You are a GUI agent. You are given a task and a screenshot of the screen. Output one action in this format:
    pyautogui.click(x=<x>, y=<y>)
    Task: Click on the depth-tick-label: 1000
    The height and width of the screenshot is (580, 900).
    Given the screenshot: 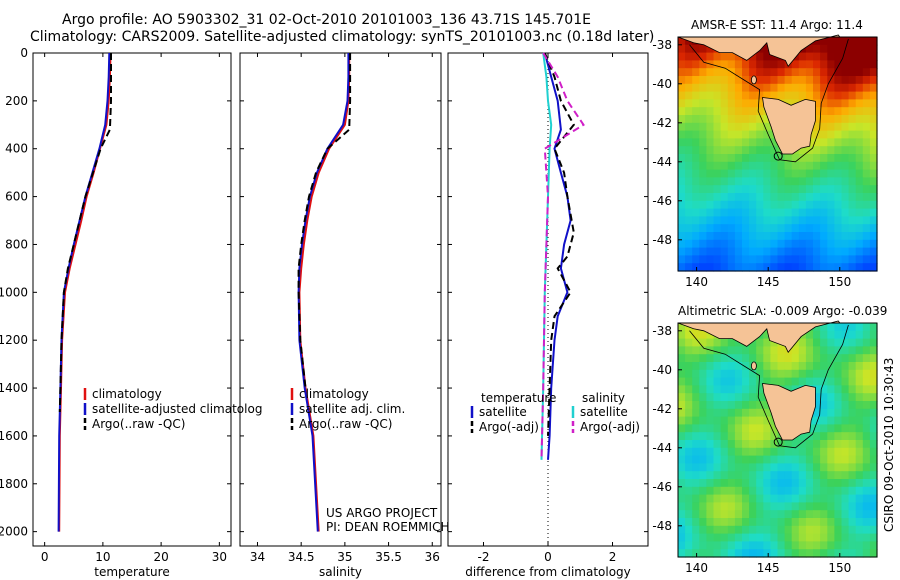 What is the action you would take?
    pyautogui.click(x=14, y=292)
    